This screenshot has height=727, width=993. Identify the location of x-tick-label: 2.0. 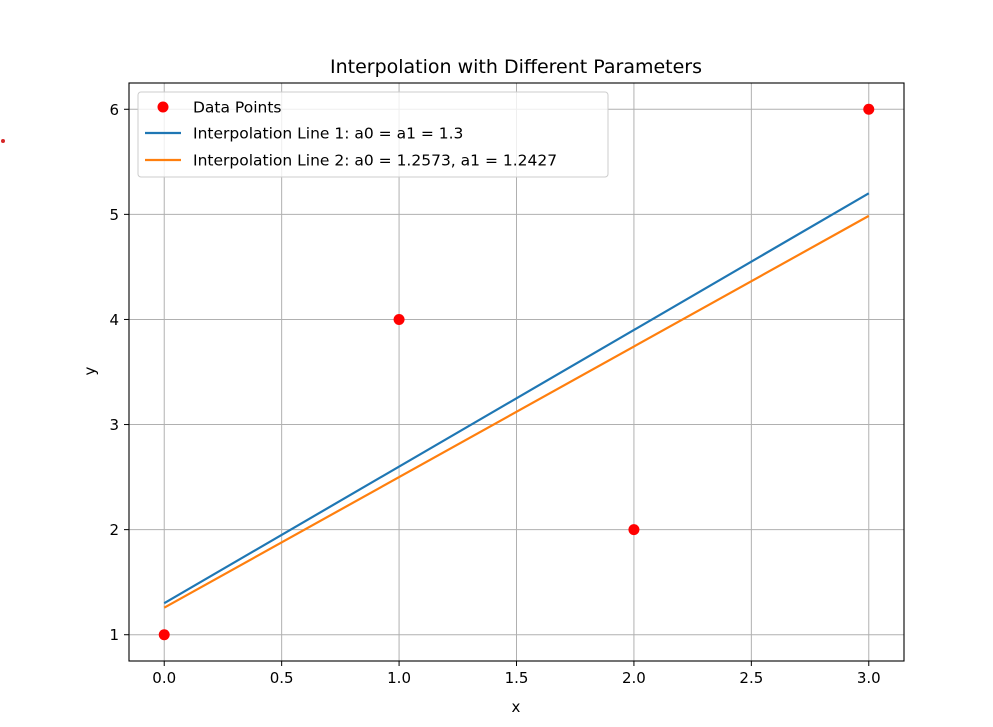
(634, 678).